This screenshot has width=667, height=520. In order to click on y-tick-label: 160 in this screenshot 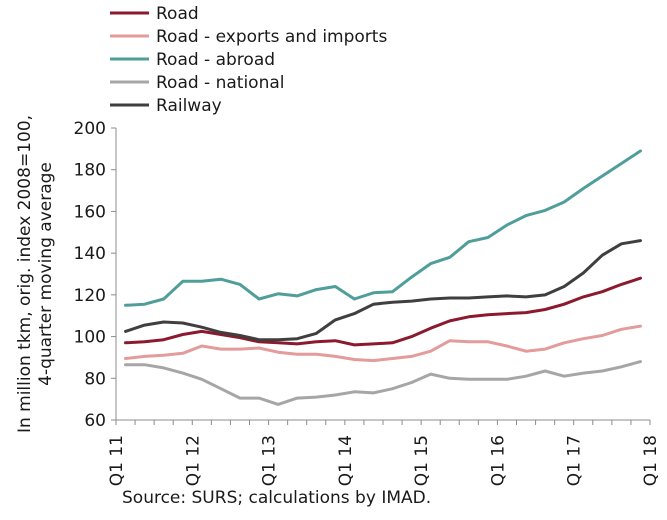, I will do `click(90, 212)`.